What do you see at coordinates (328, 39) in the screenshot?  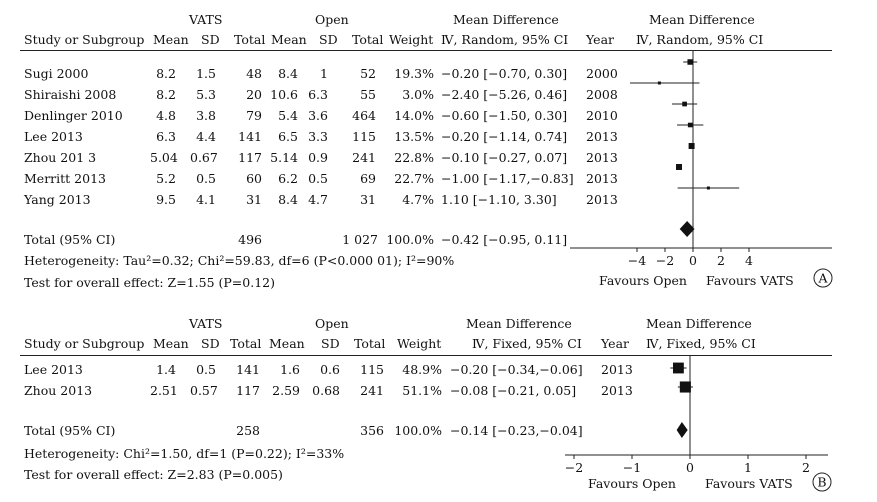 I see `header-sd-open: SD` at bounding box center [328, 39].